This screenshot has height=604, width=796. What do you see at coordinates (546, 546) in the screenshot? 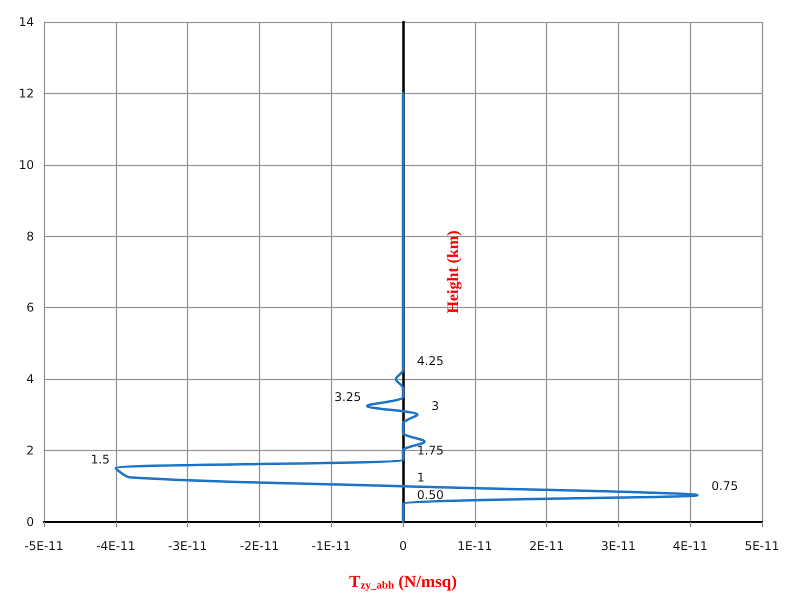
I see `x-tick-label: 2E-11` at bounding box center [546, 546].